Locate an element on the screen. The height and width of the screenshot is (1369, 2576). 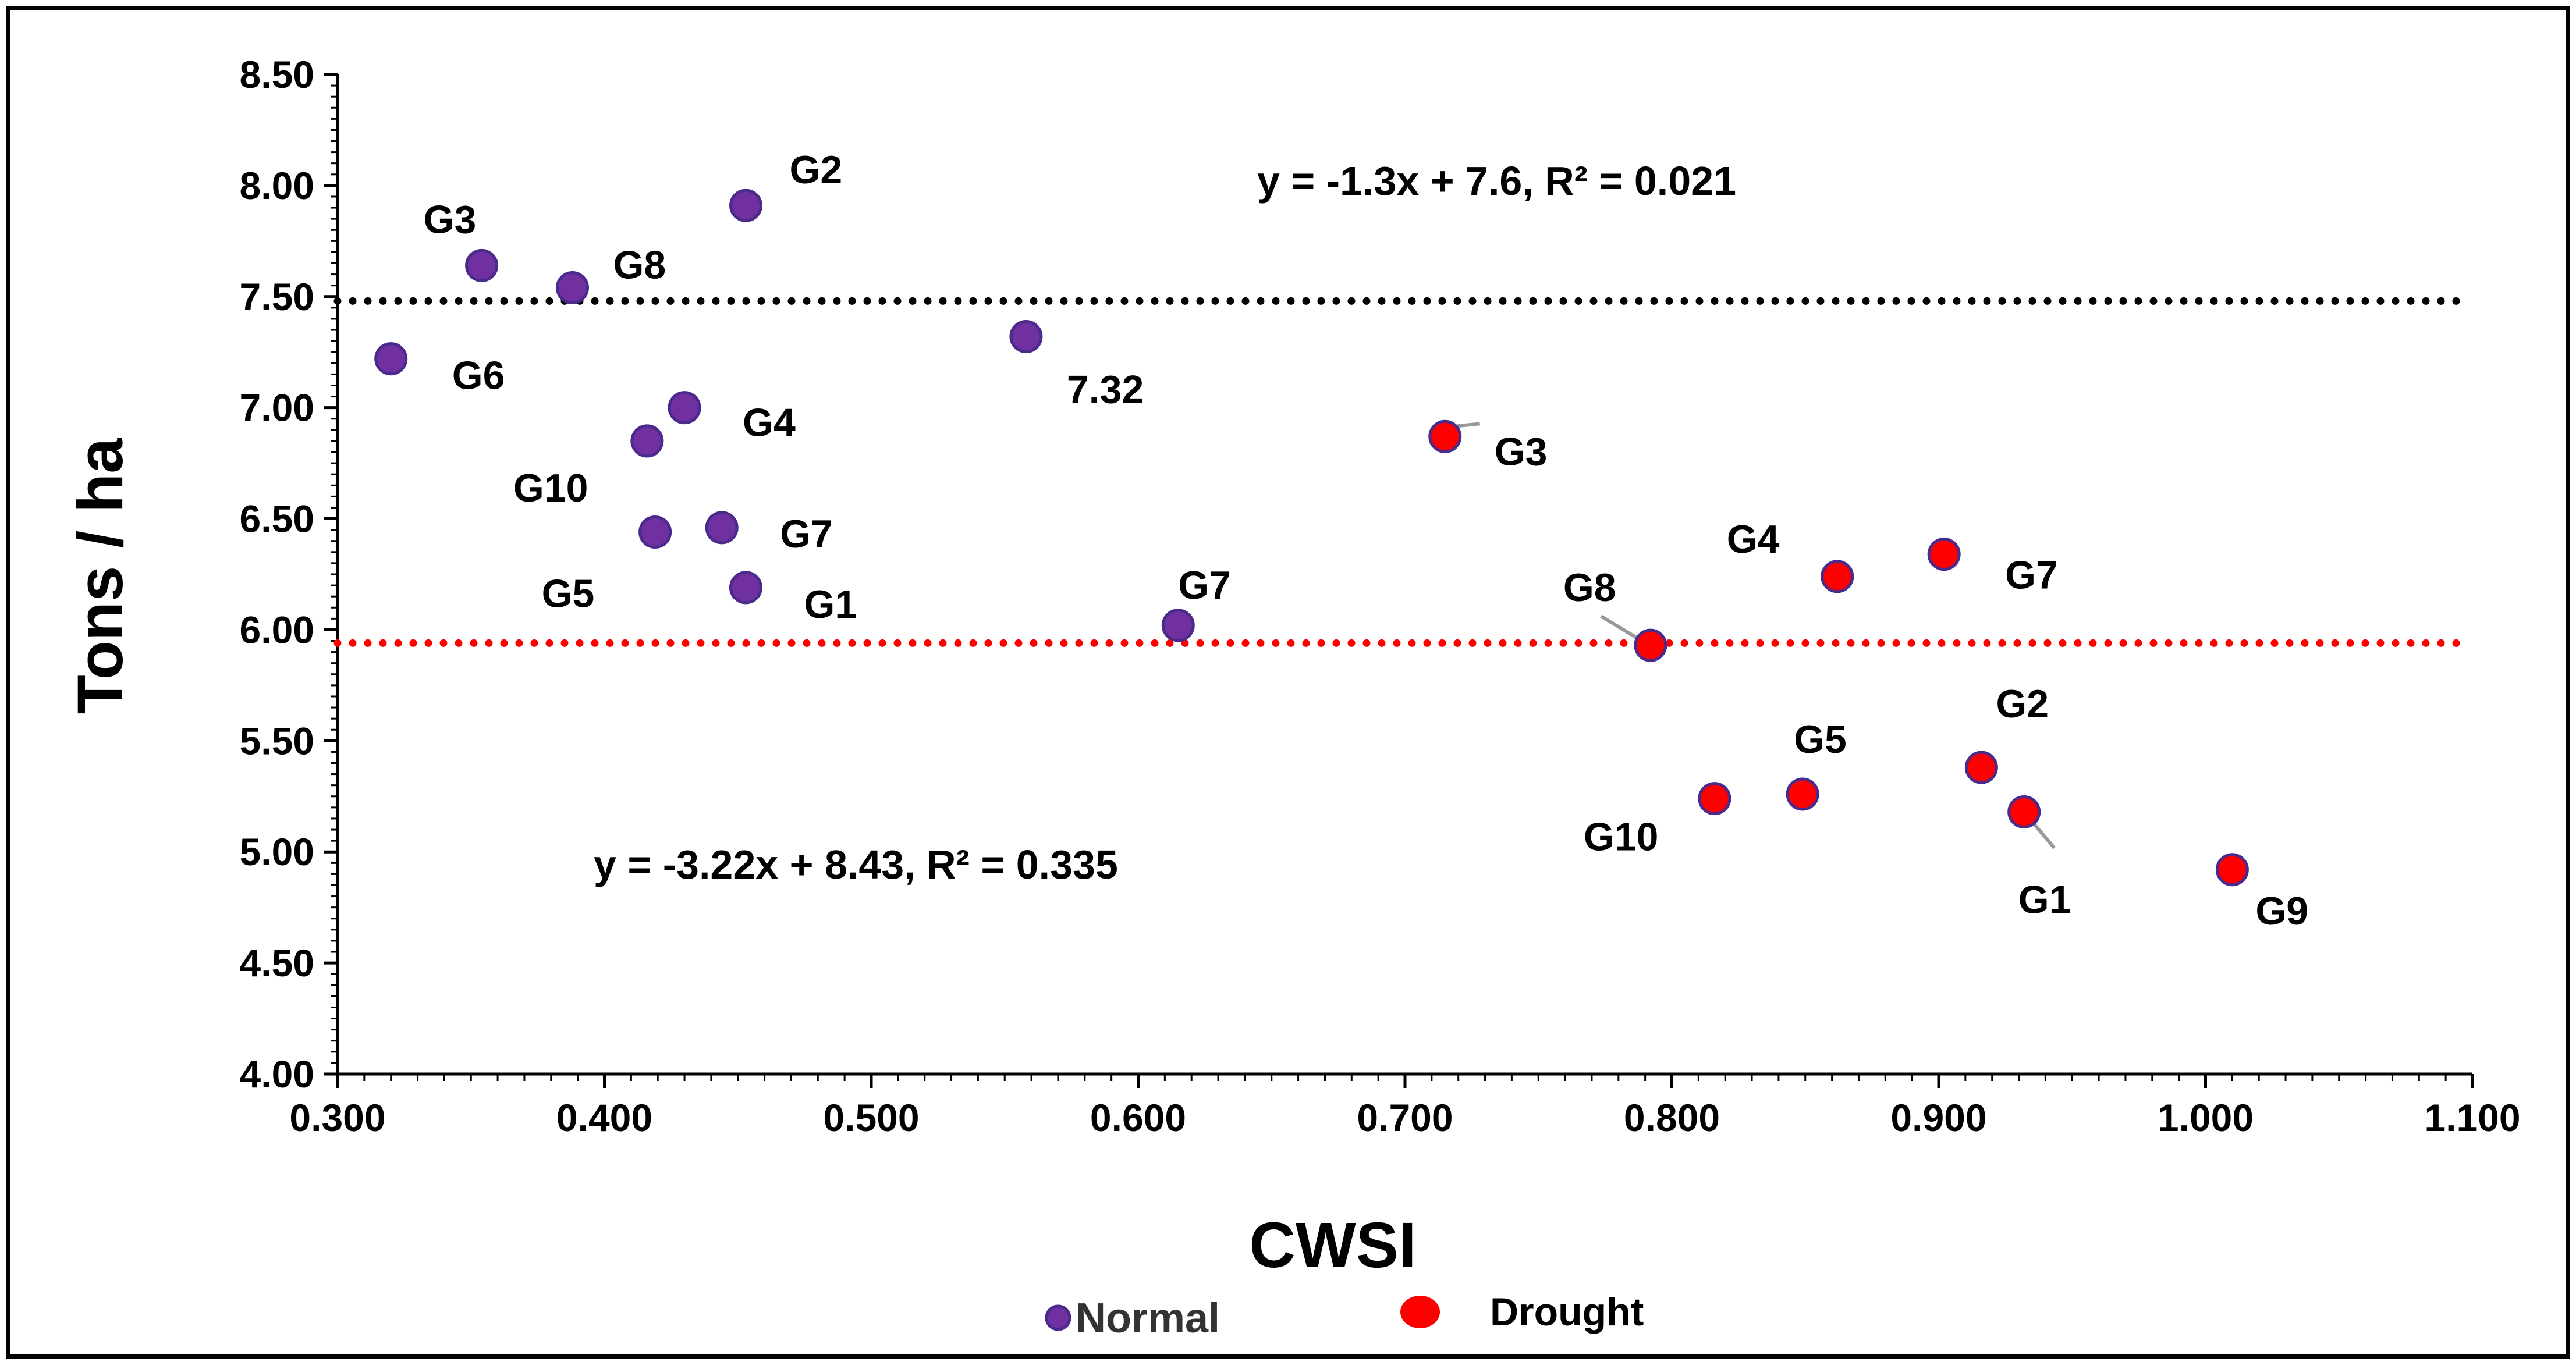
normal-point-label: G5 is located at coordinates (568, 593).